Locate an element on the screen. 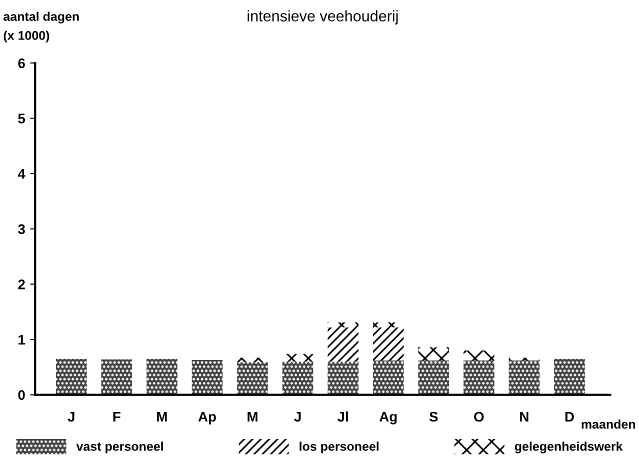  x-tick-label: Jl is located at coordinates (342, 416).